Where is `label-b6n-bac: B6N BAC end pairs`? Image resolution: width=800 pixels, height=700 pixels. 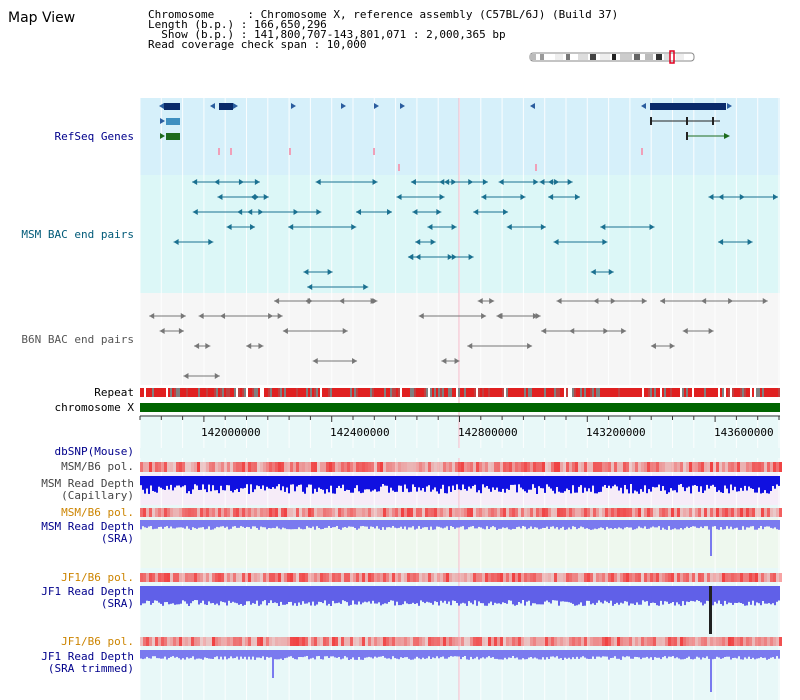 label-b6n-bac: B6N BAC end pairs is located at coordinates (77, 339).